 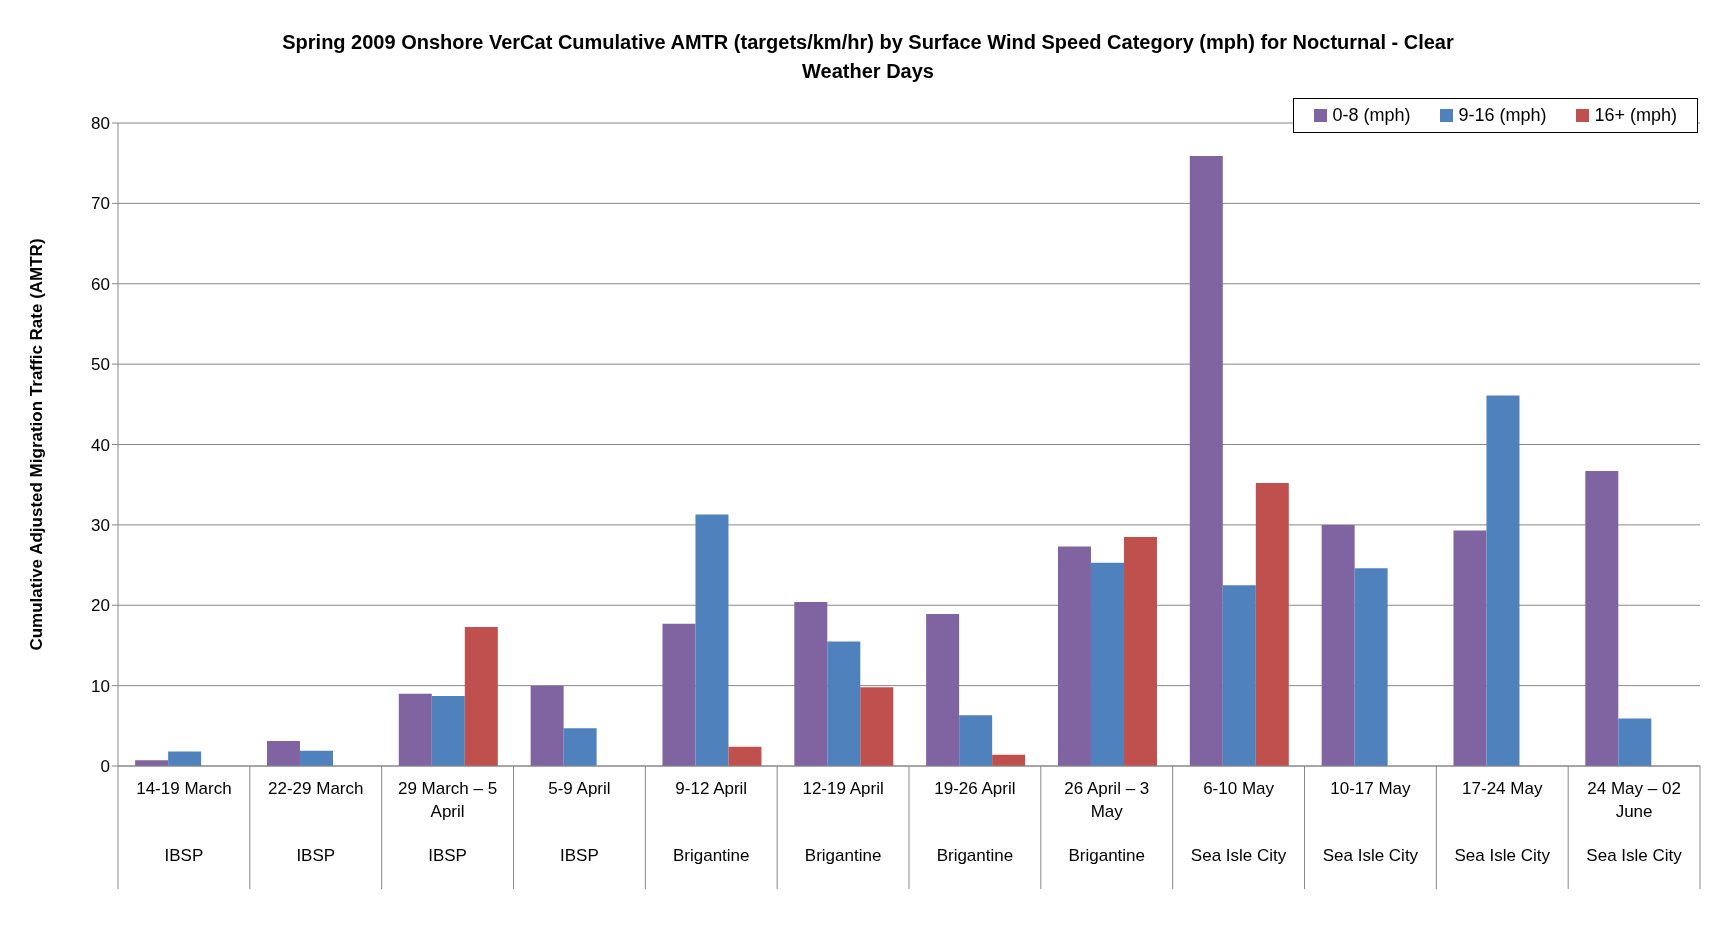 What do you see at coordinates (100, 686) in the screenshot?
I see `y-tick-label: 10` at bounding box center [100, 686].